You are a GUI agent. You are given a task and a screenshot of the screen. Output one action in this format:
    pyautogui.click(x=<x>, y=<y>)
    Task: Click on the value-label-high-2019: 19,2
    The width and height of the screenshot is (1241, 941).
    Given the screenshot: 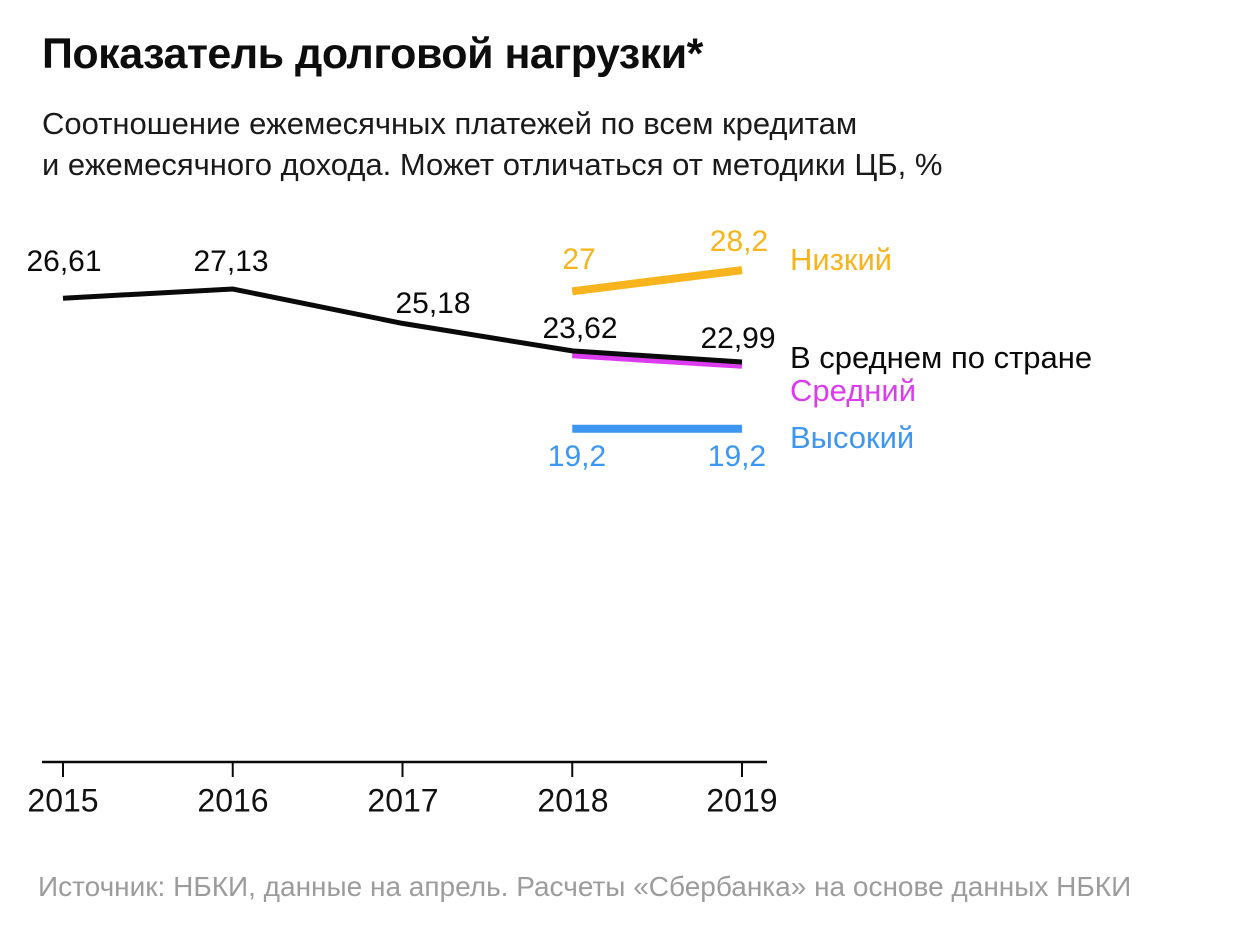 What is the action you would take?
    pyautogui.click(x=737, y=456)
    